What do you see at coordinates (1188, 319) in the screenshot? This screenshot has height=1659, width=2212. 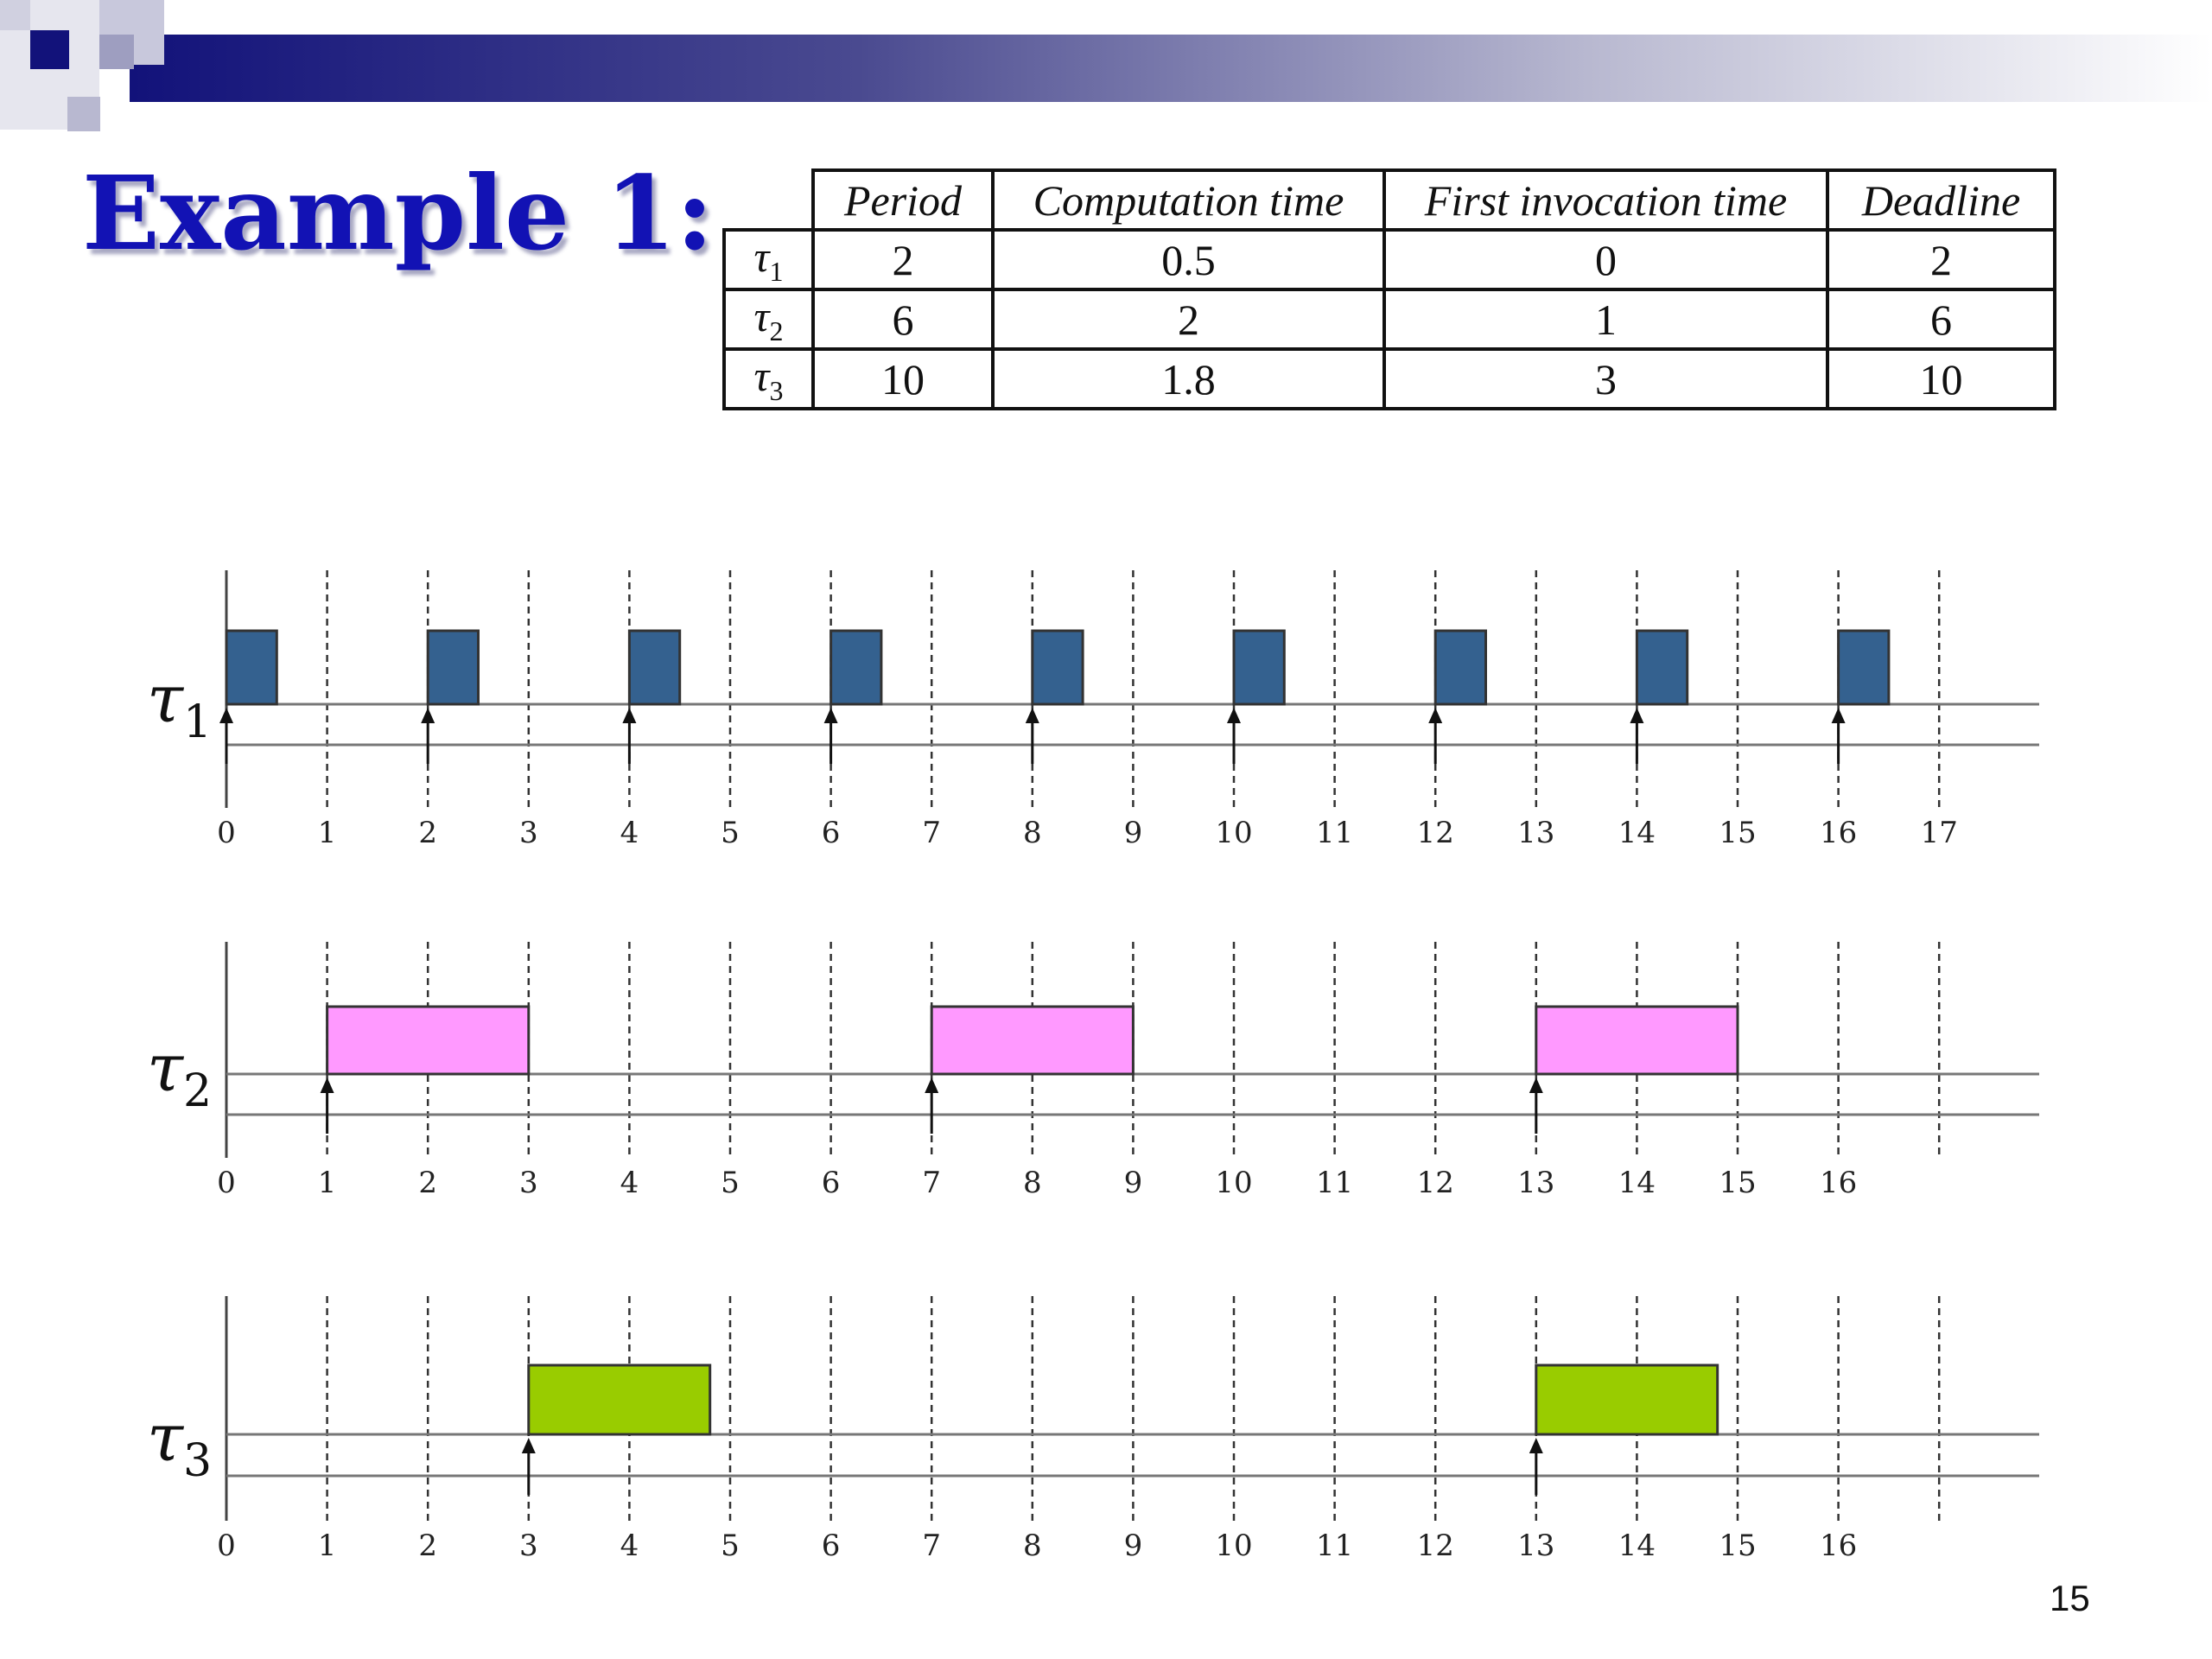 I see `computation-time-cell: 2` at bounding box center [1188, 319].